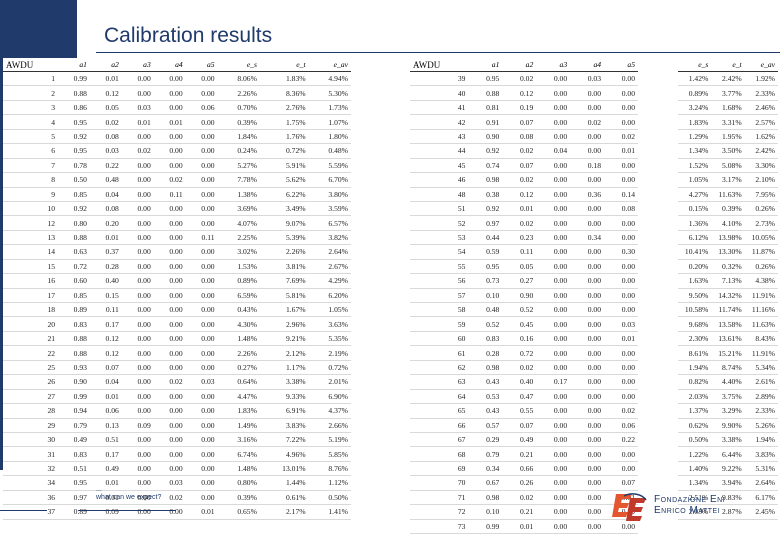 This screenshot has height=540, width=780. What do you see at coordinates (524, 137) in the screenshot?
I see `table-row: 43 0.90 0.08 0.00 0.00 0.02` at bounding box center [524, 137].